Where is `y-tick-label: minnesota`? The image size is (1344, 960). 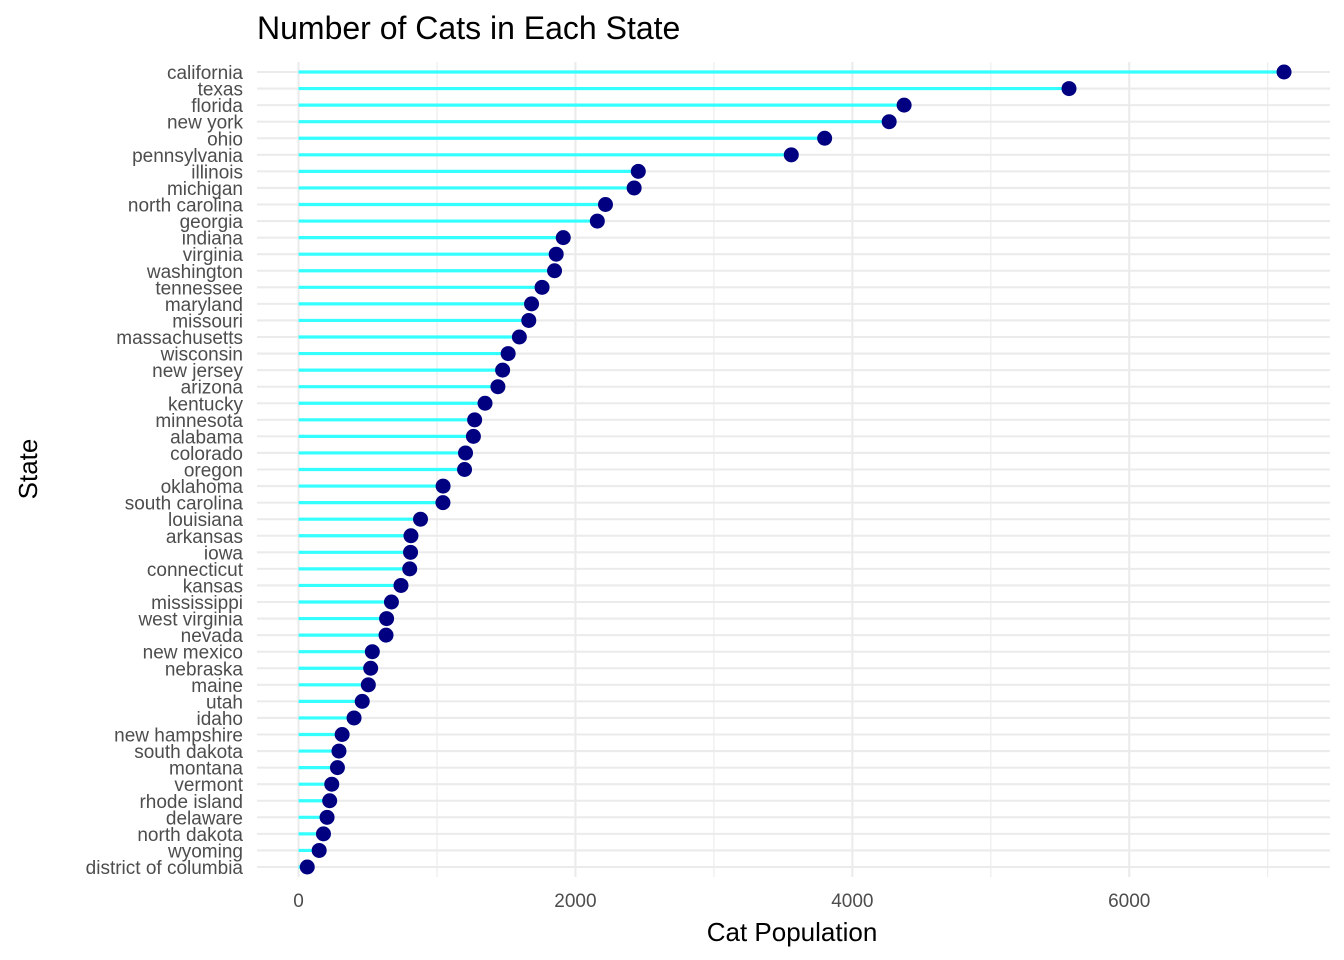
y-tick-label: minnesota is located at coordinates (199, 421).